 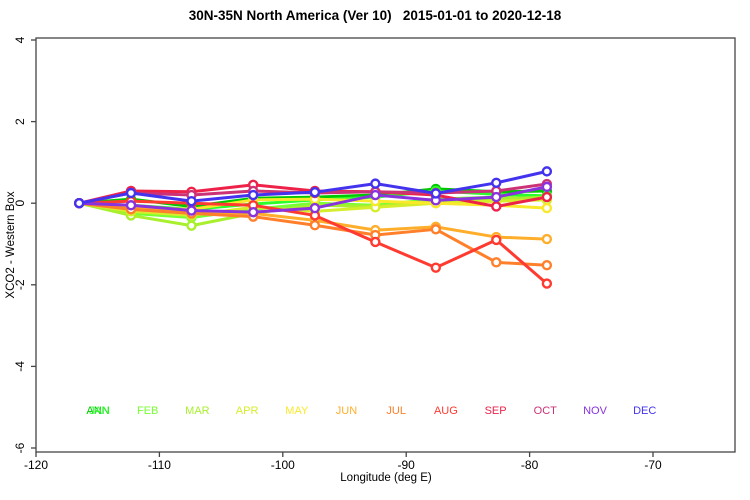 I want to click on x-tick-label: -120, so click(x=36, y=465).